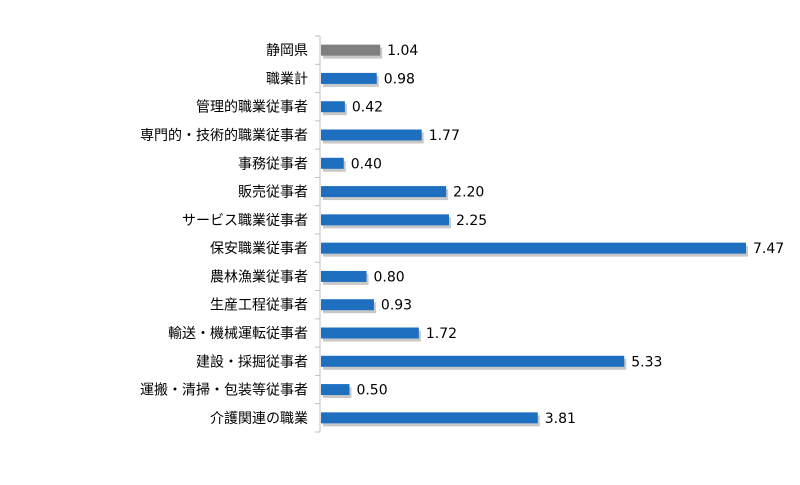  I want to click on data-label: 0.98, so click(399, 79).